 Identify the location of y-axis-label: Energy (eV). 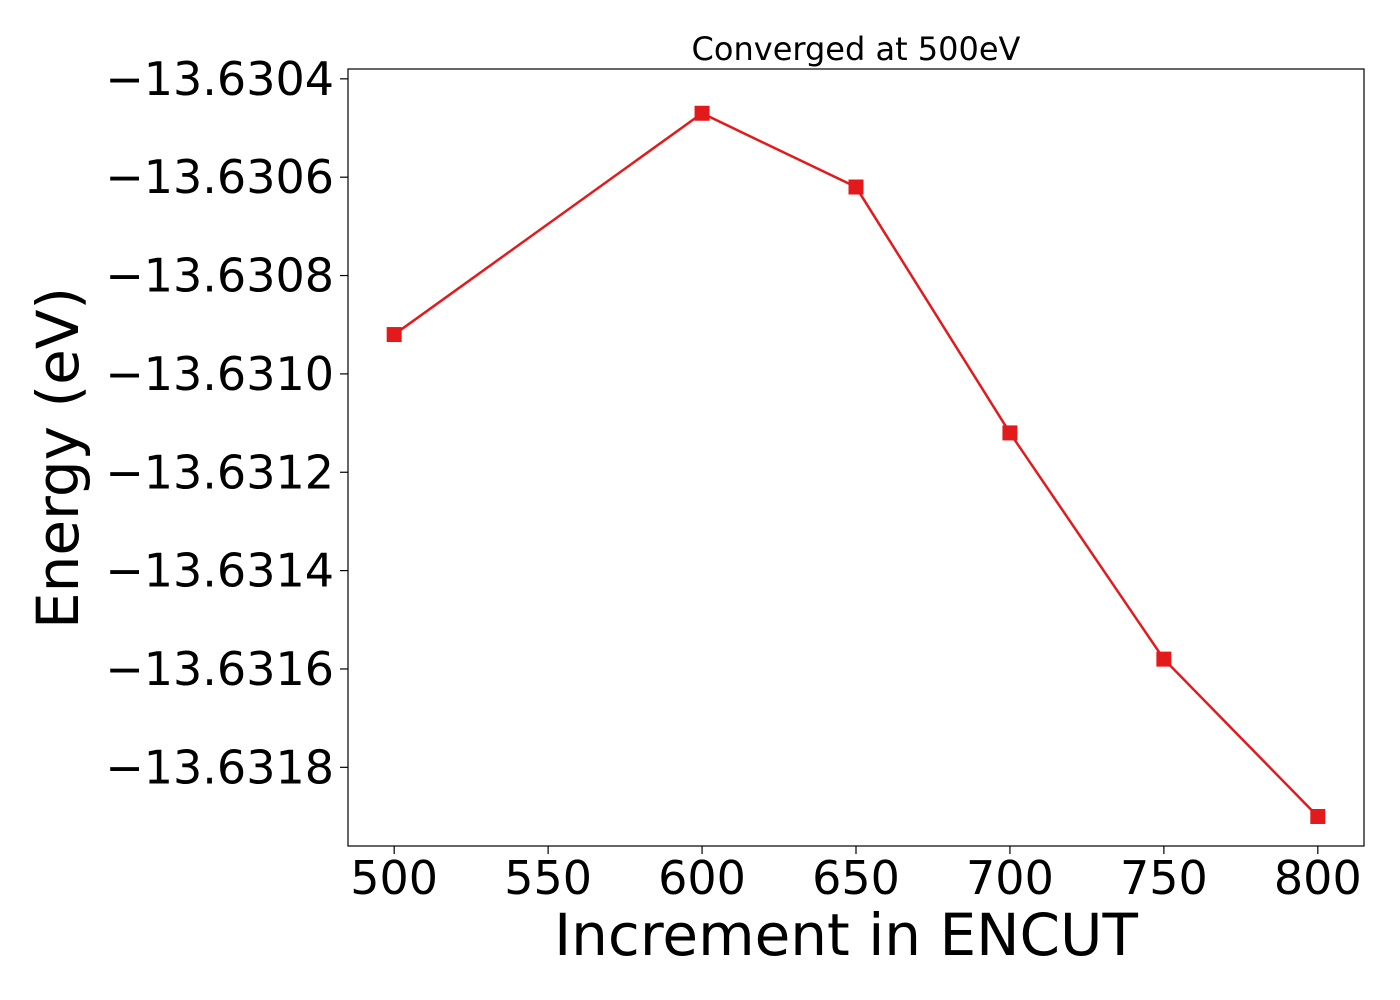
(58, 458).